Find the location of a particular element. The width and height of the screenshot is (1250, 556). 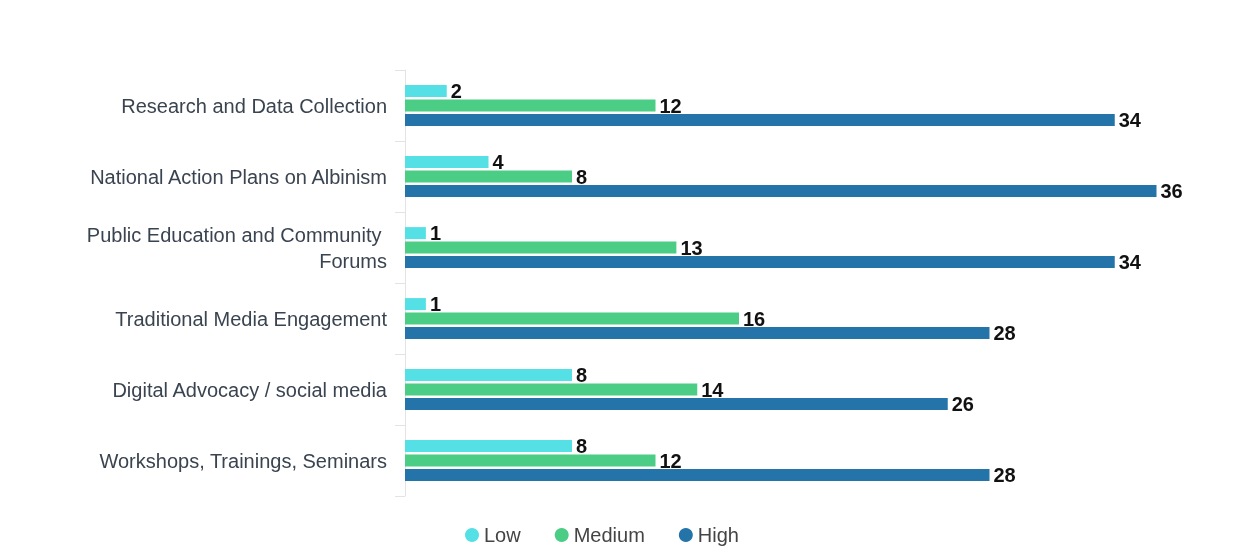

legend-label: Medium is located at coordinates (609, 535).